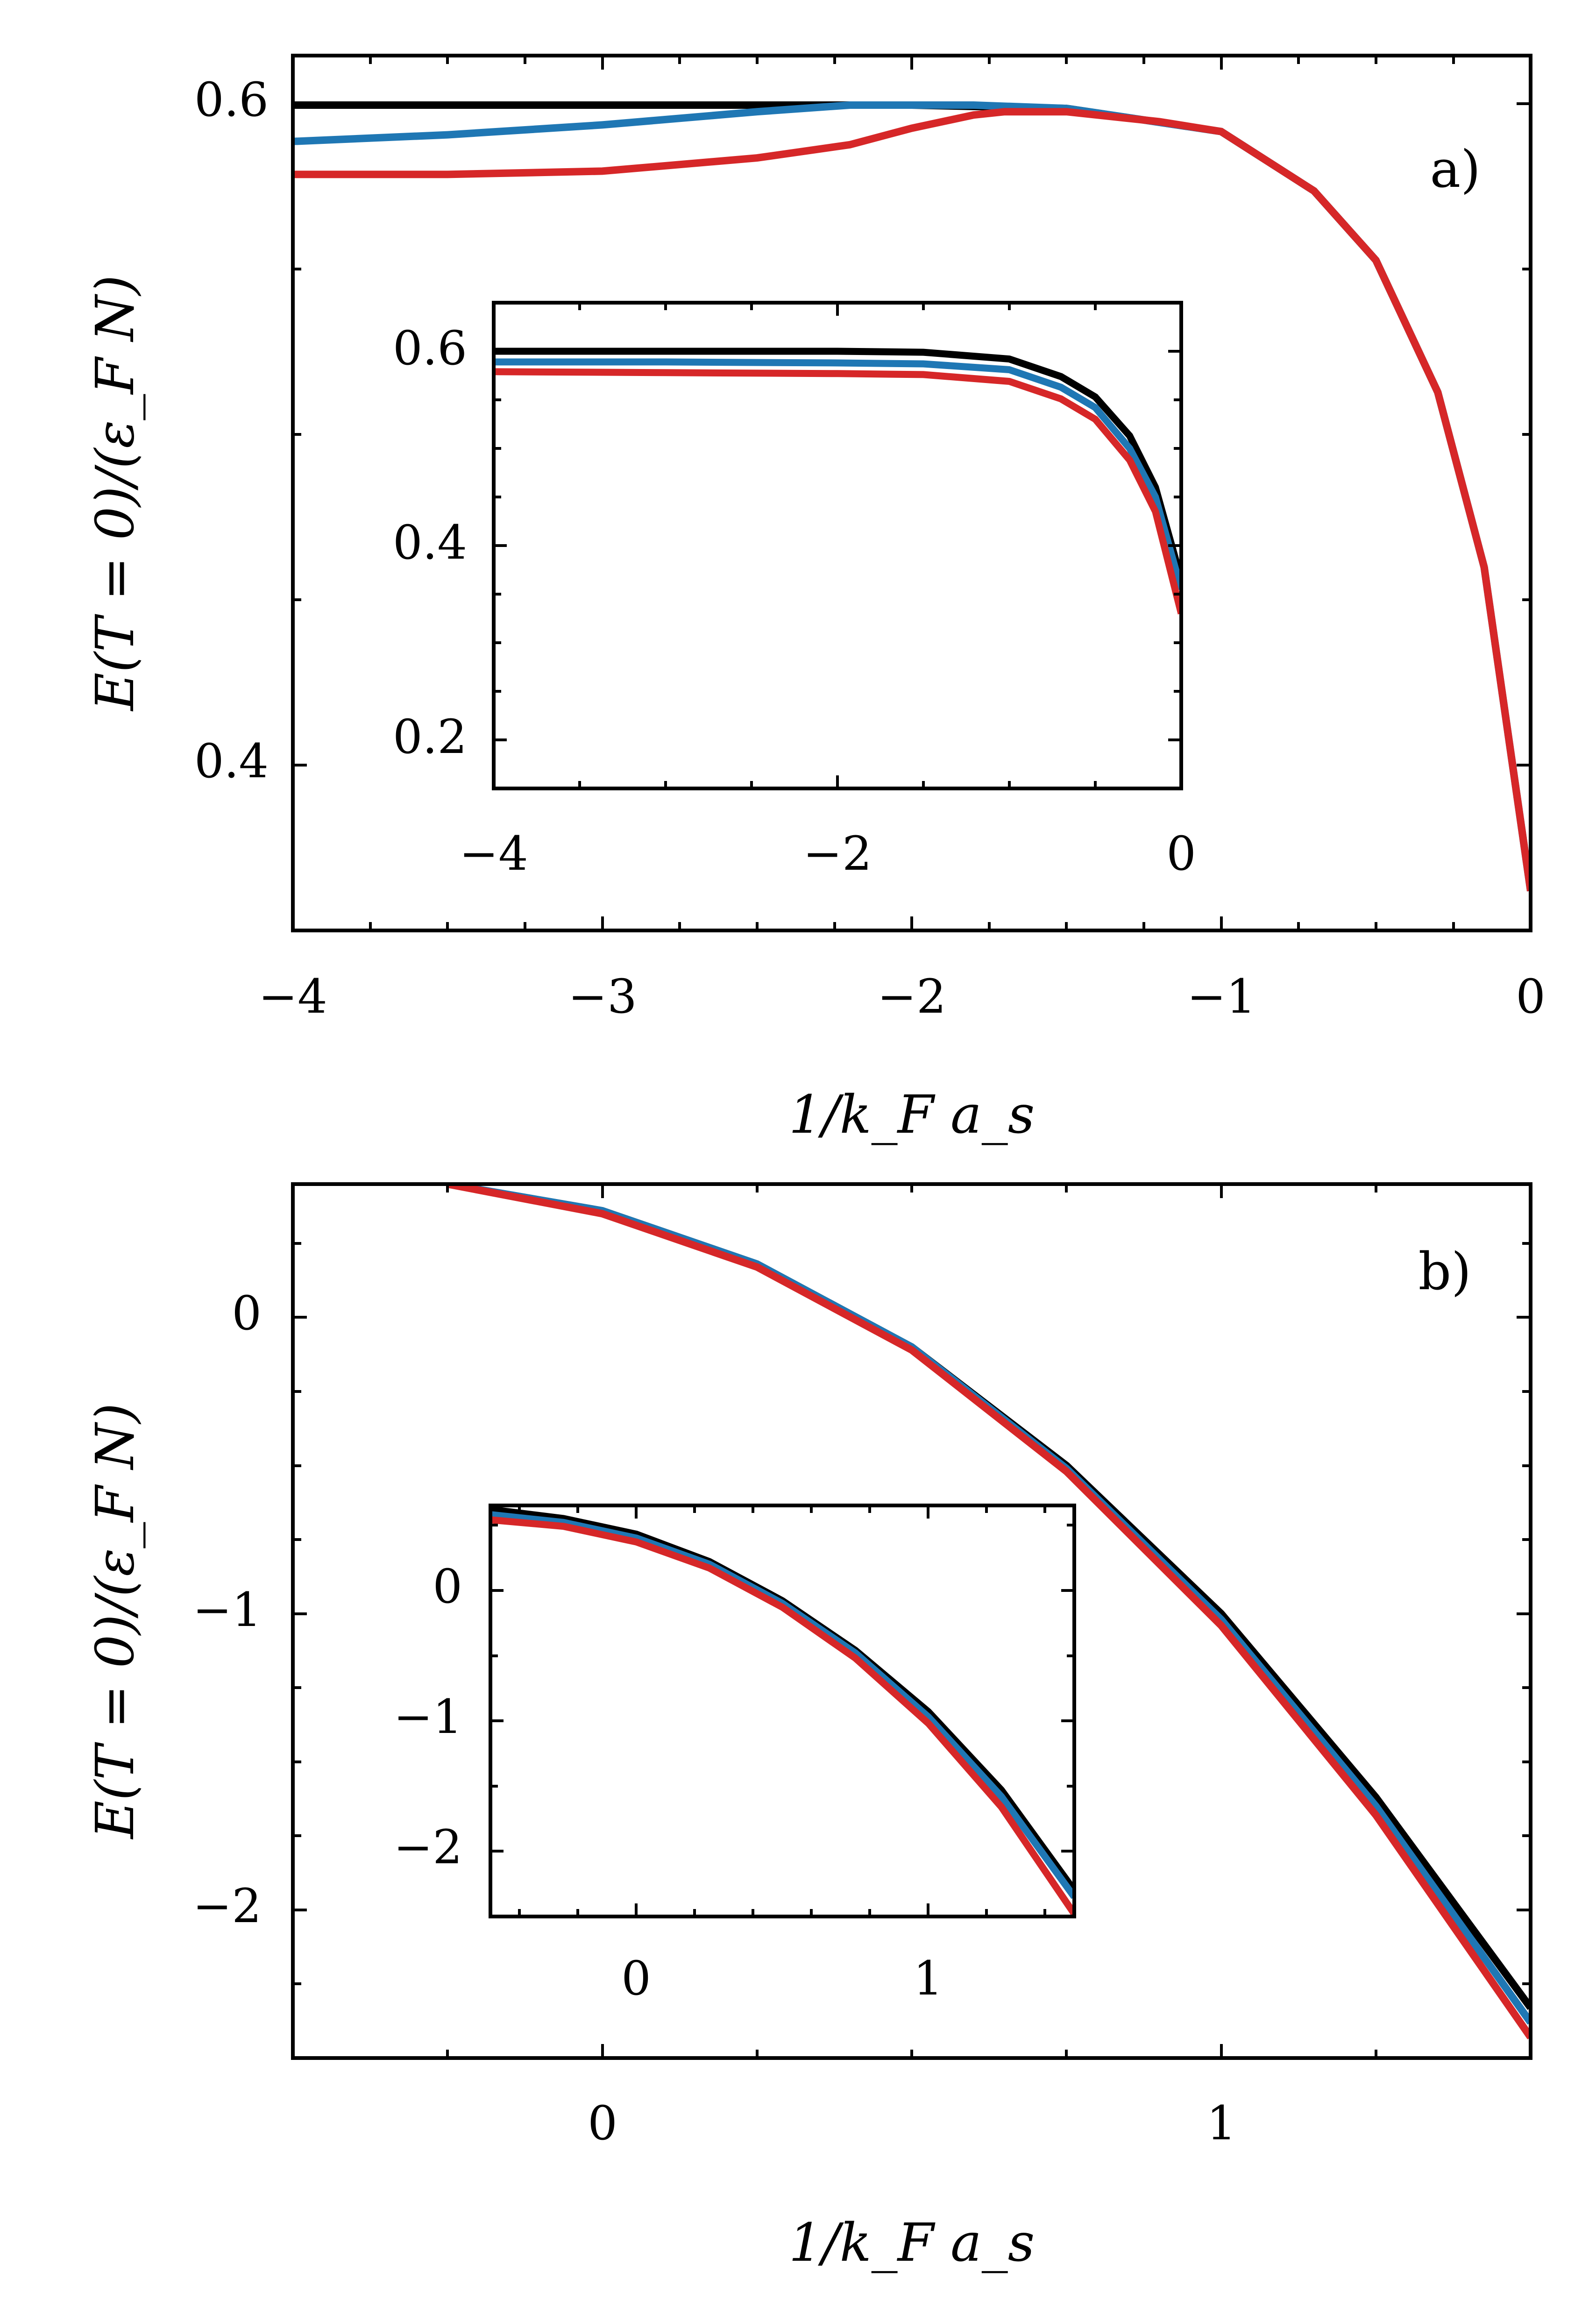 This screenshot has height=2307, width=1596. Describe the element at coordinates (1531, 996) in the screenshot. I see `panel-a-x-tick-label-0: 0` at that location.